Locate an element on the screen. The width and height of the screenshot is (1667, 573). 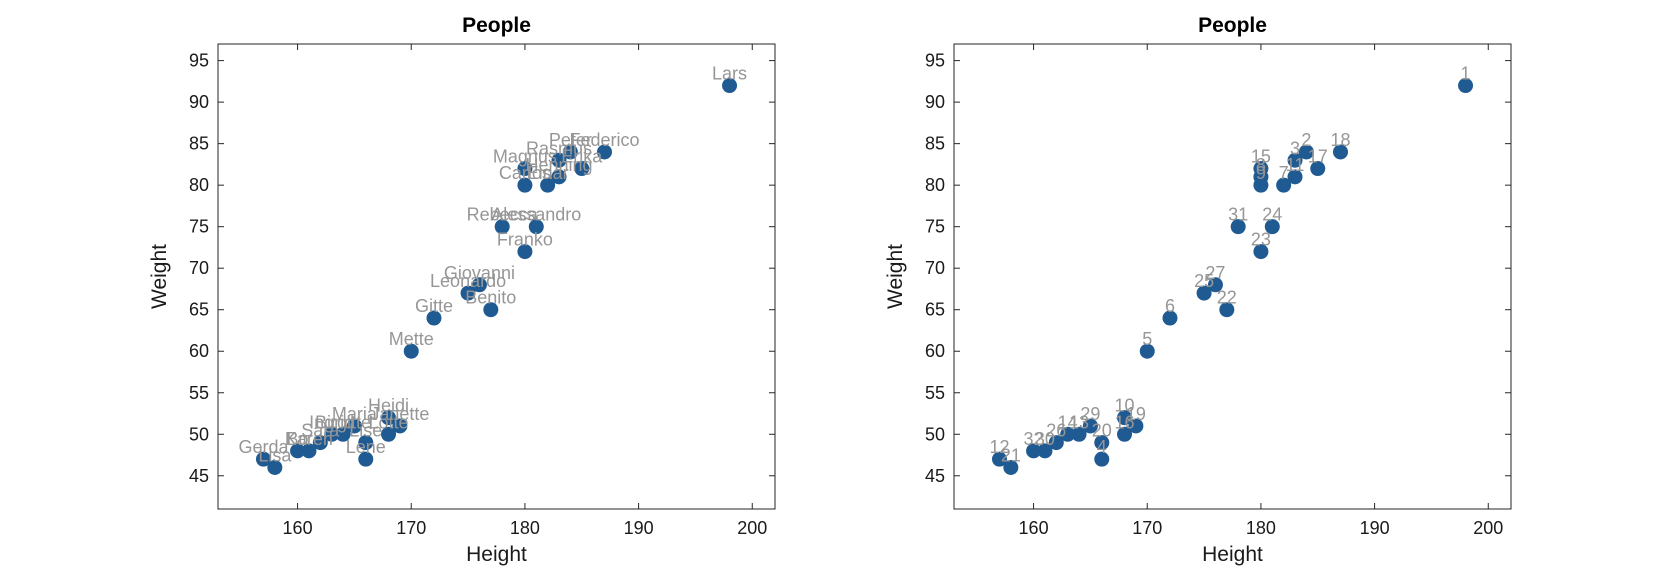
left-point-label: Bo is located at coordinates (298, 439).